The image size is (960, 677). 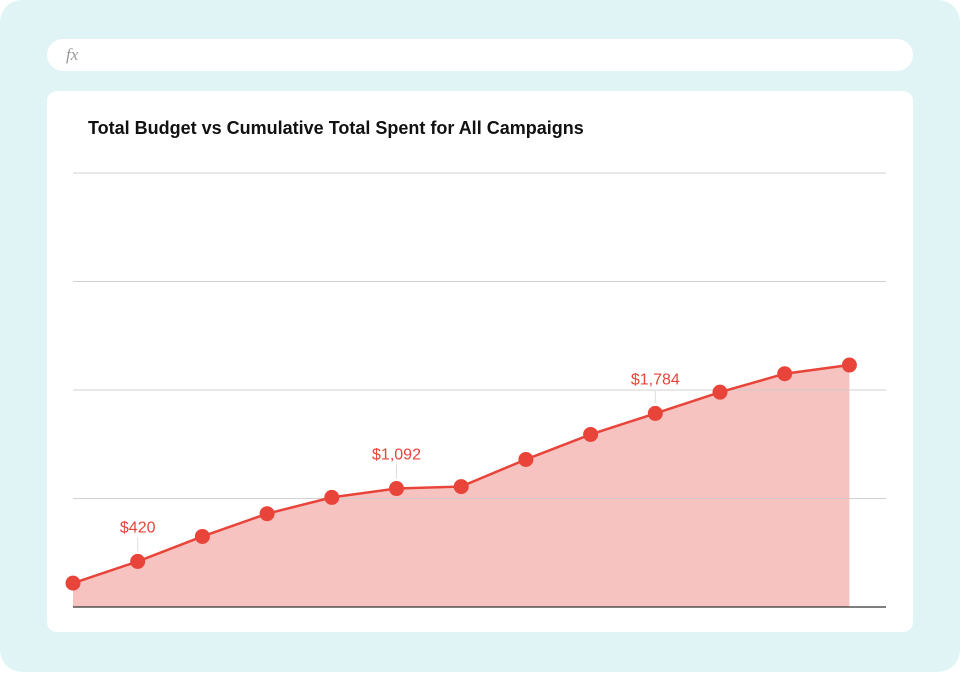 I want to click on formula-bar, so click(x=480, y=55).